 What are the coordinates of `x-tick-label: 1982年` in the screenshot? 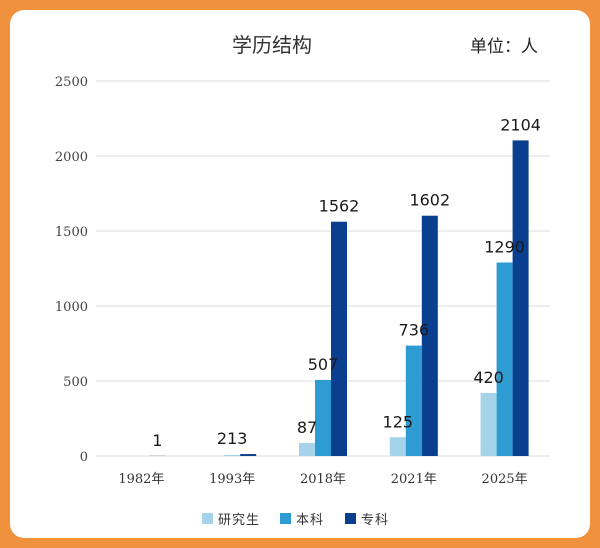 It's located at (141, 479).